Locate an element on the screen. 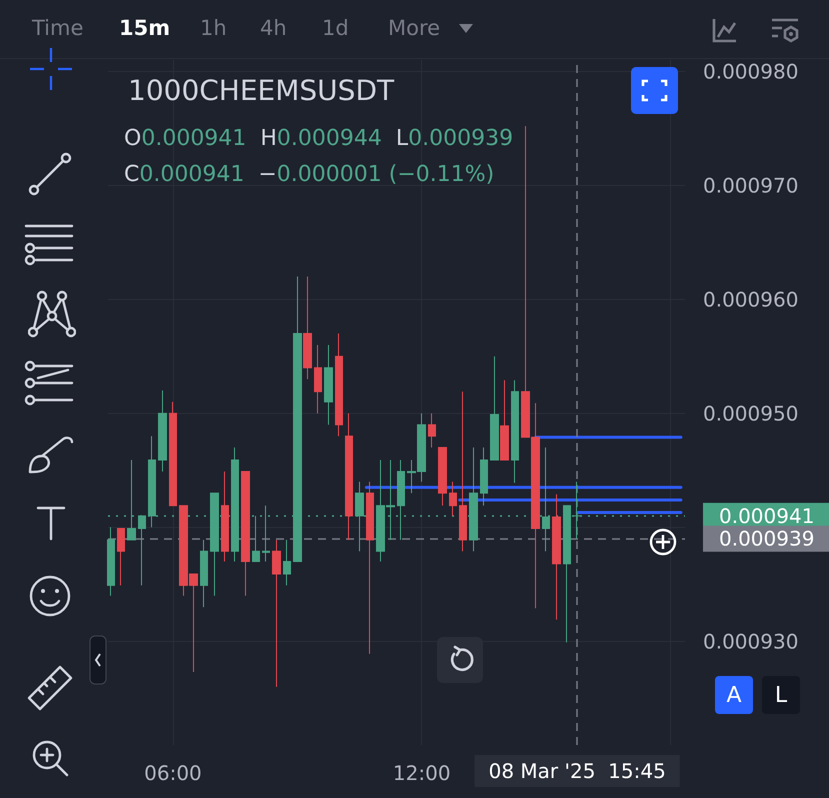  y-tick-label: 0.000980 is located at coordinates (750, 71).